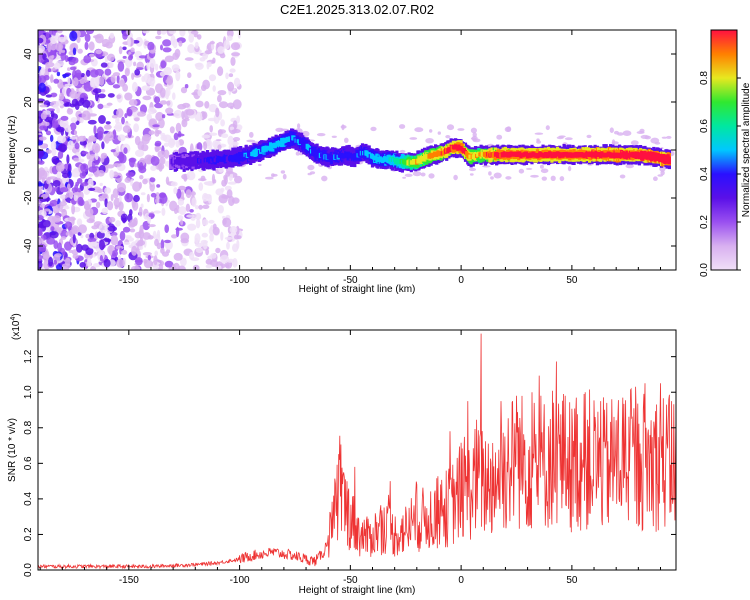  I want to click on chart-title: C2E1.2025.313.02.07.R02, so click(357, 9).